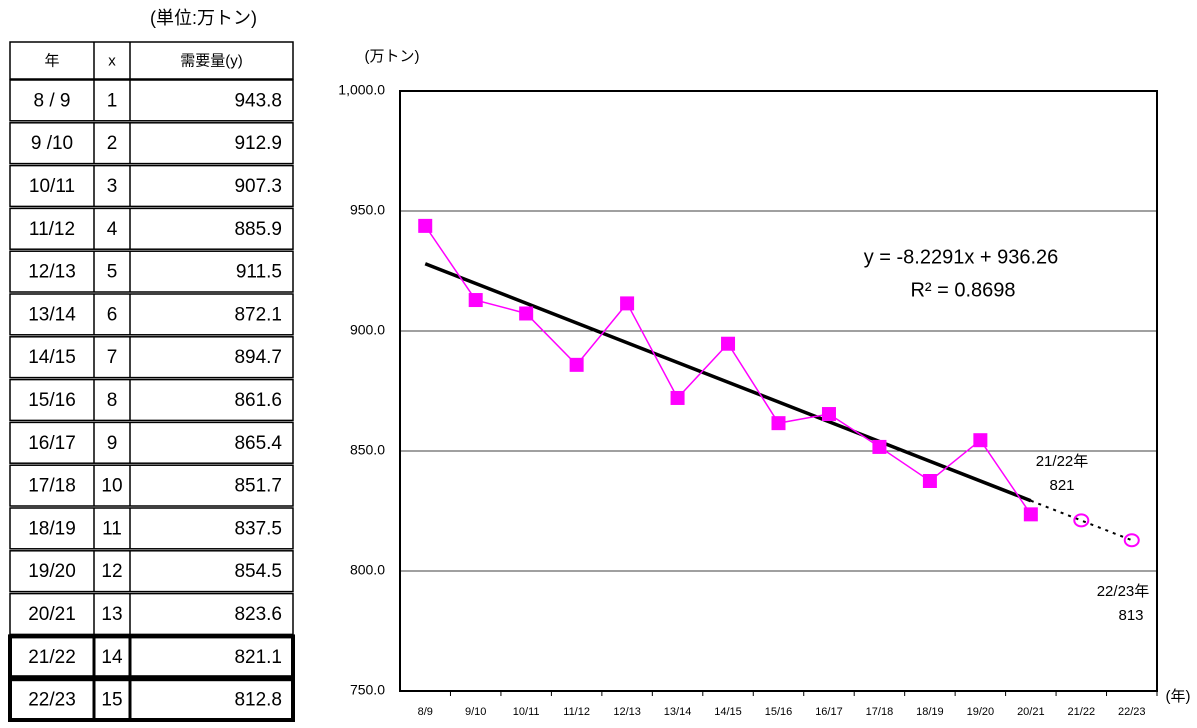  Describe the element at coordinates (475, 712) in the screenshot. I see `x-tick-label: 9/10` at that location.